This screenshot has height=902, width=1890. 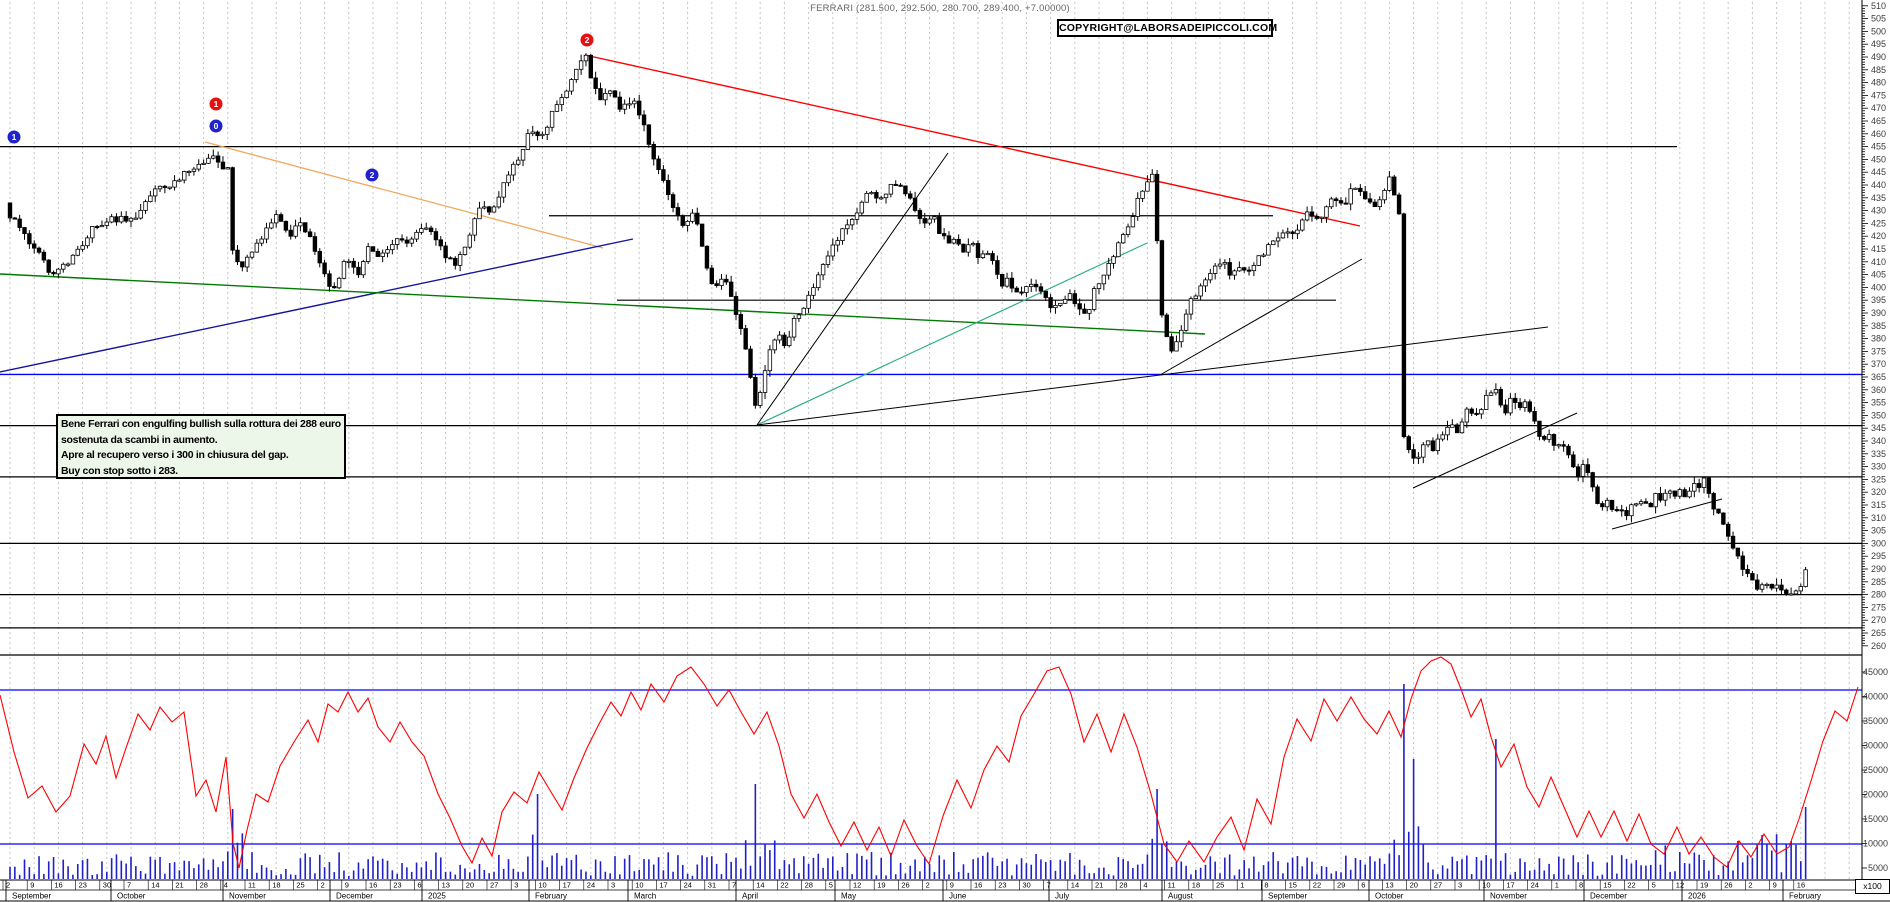 I want to click on svg-text: 4, so click(x=1145, y=885).